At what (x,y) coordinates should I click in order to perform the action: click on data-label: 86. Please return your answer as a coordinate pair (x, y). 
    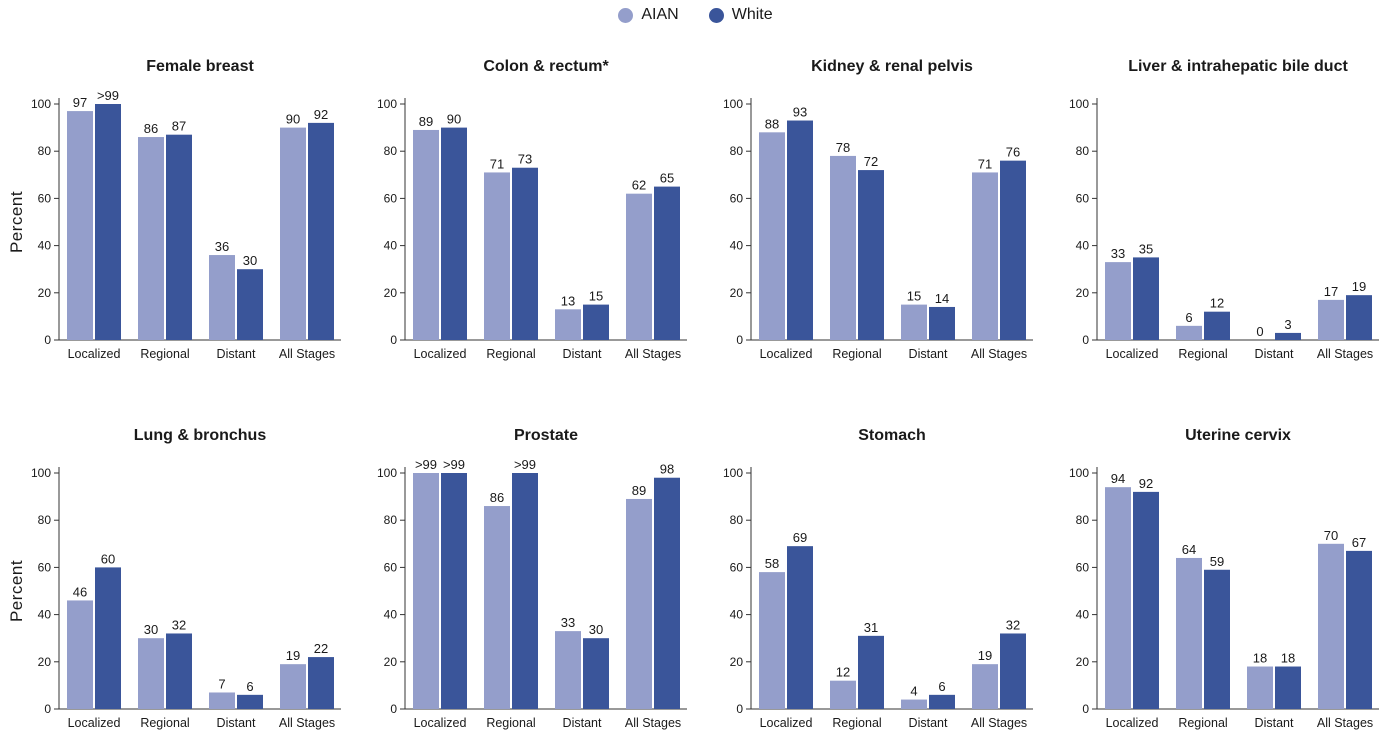
    Looking at the image, I should click on (497, 497).